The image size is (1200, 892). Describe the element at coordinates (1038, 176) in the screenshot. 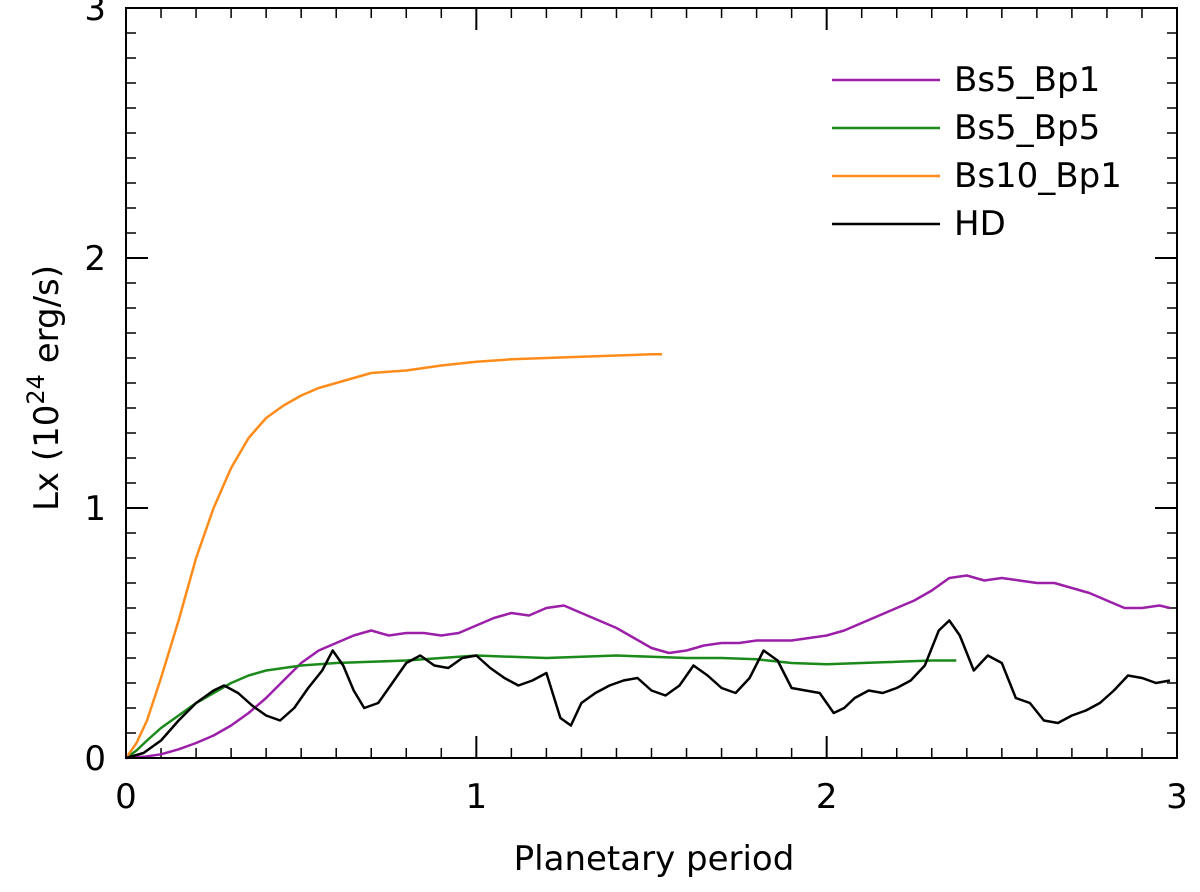

I see `legend-label: Bs10_Bp1` at that location.